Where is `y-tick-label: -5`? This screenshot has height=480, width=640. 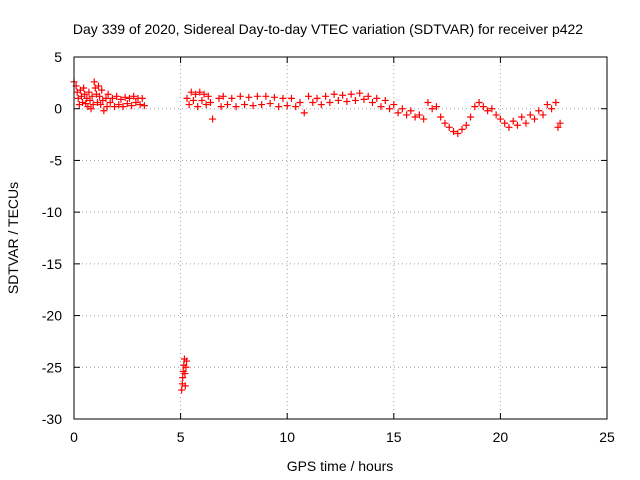 y-tick-label: -5 is located at coordinates (56, 160).